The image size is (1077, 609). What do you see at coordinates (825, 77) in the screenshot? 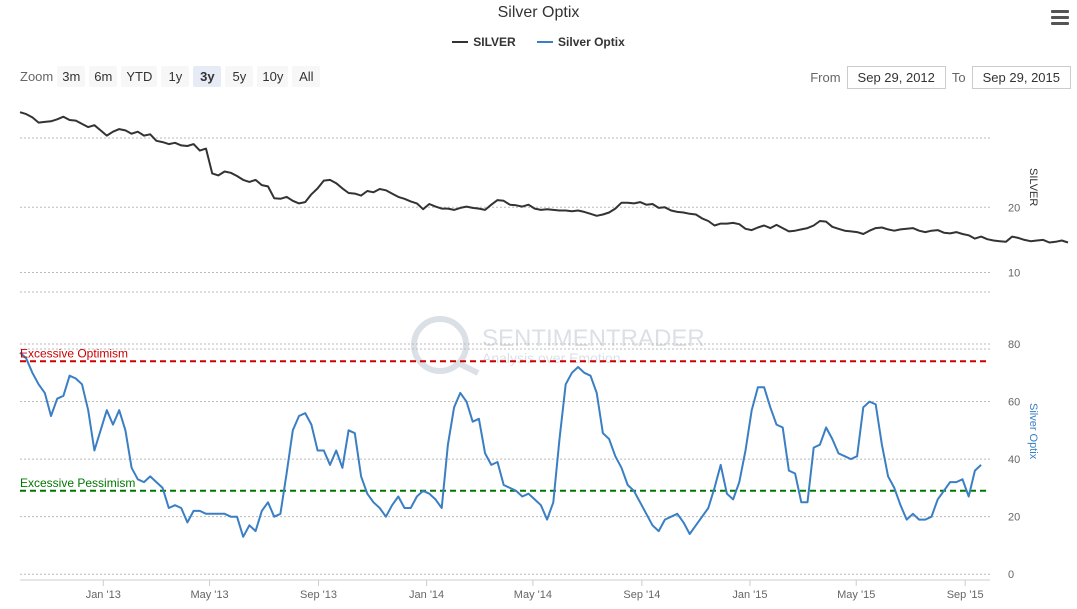
I see `from-label: From` at bounding box center [825, 77].